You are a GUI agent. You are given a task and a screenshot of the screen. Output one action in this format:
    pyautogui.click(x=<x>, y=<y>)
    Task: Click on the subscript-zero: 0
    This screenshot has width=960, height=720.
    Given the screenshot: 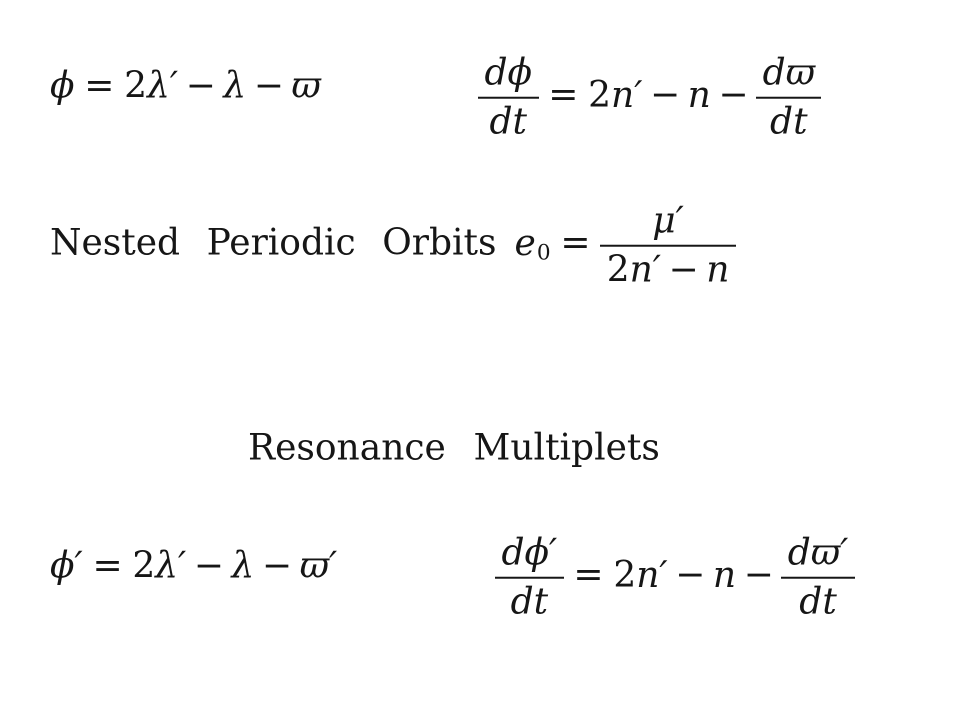 What is the action you would take?
    pyautogui.click(x=543, y=253)
    